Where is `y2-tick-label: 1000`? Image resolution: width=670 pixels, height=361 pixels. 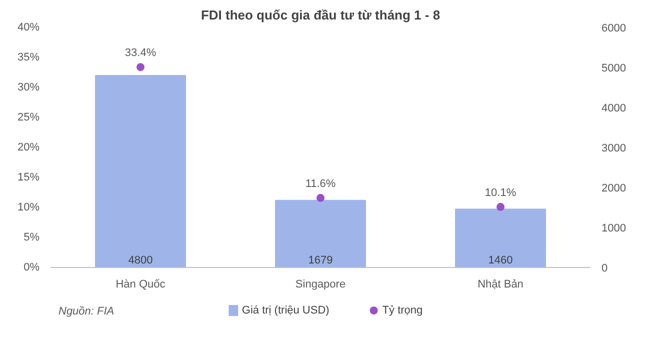
y2-tick-label: 1000 is located at coordinates (614, 228).